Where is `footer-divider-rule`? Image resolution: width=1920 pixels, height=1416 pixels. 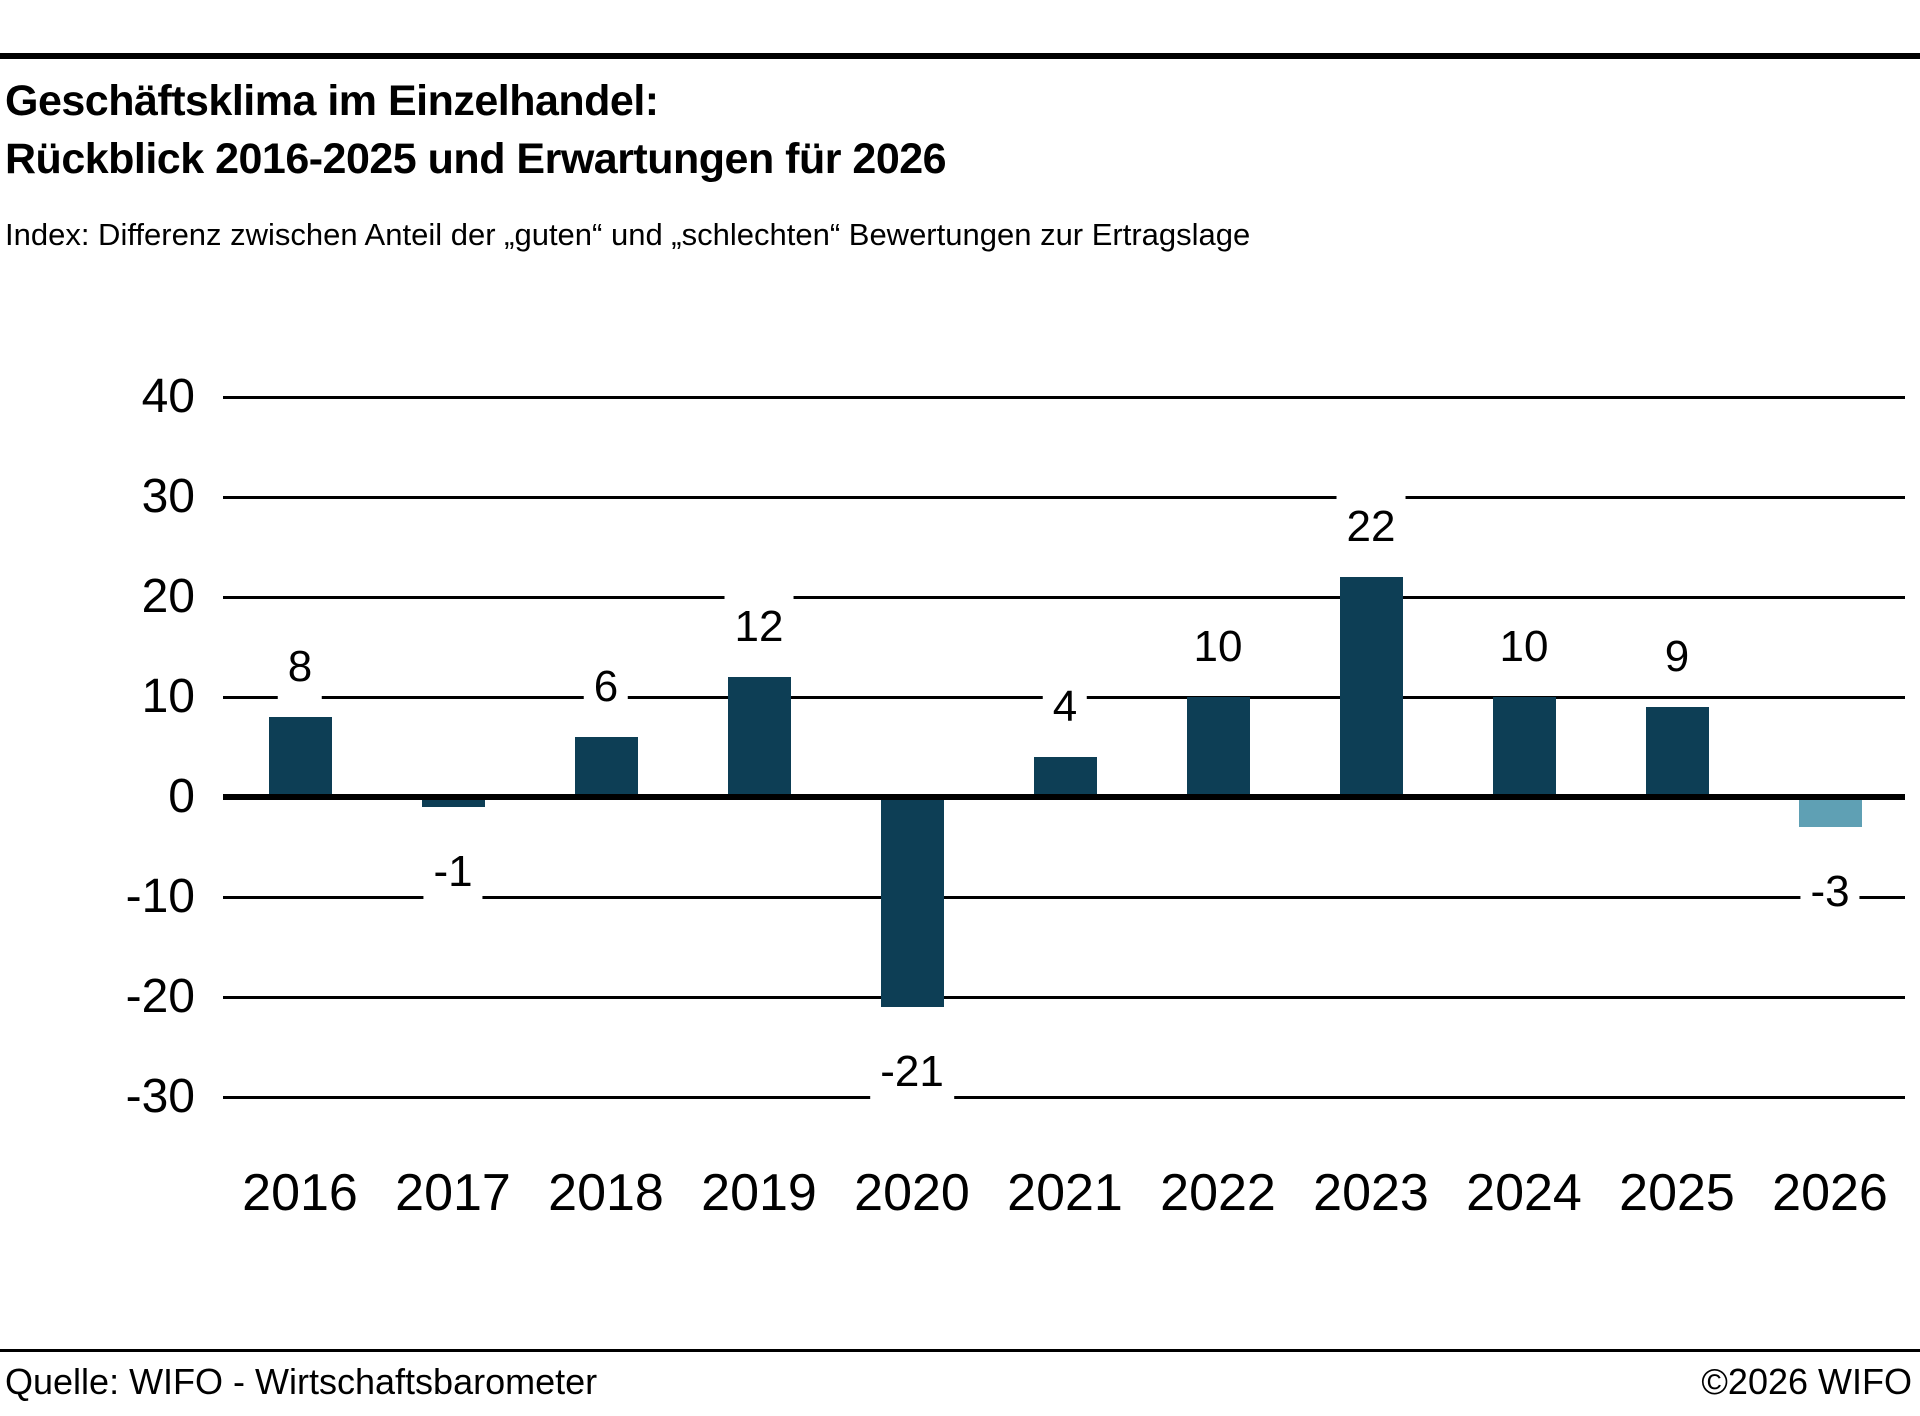 footer-divider-rule is located at coordinates (960, 1350).